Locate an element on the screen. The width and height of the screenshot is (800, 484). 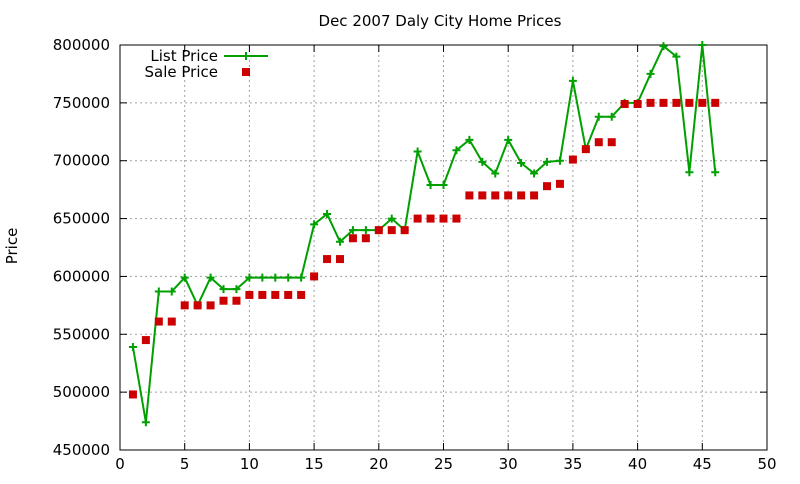
legend-label-list-price: List Price is located at coordinates (184, 56).